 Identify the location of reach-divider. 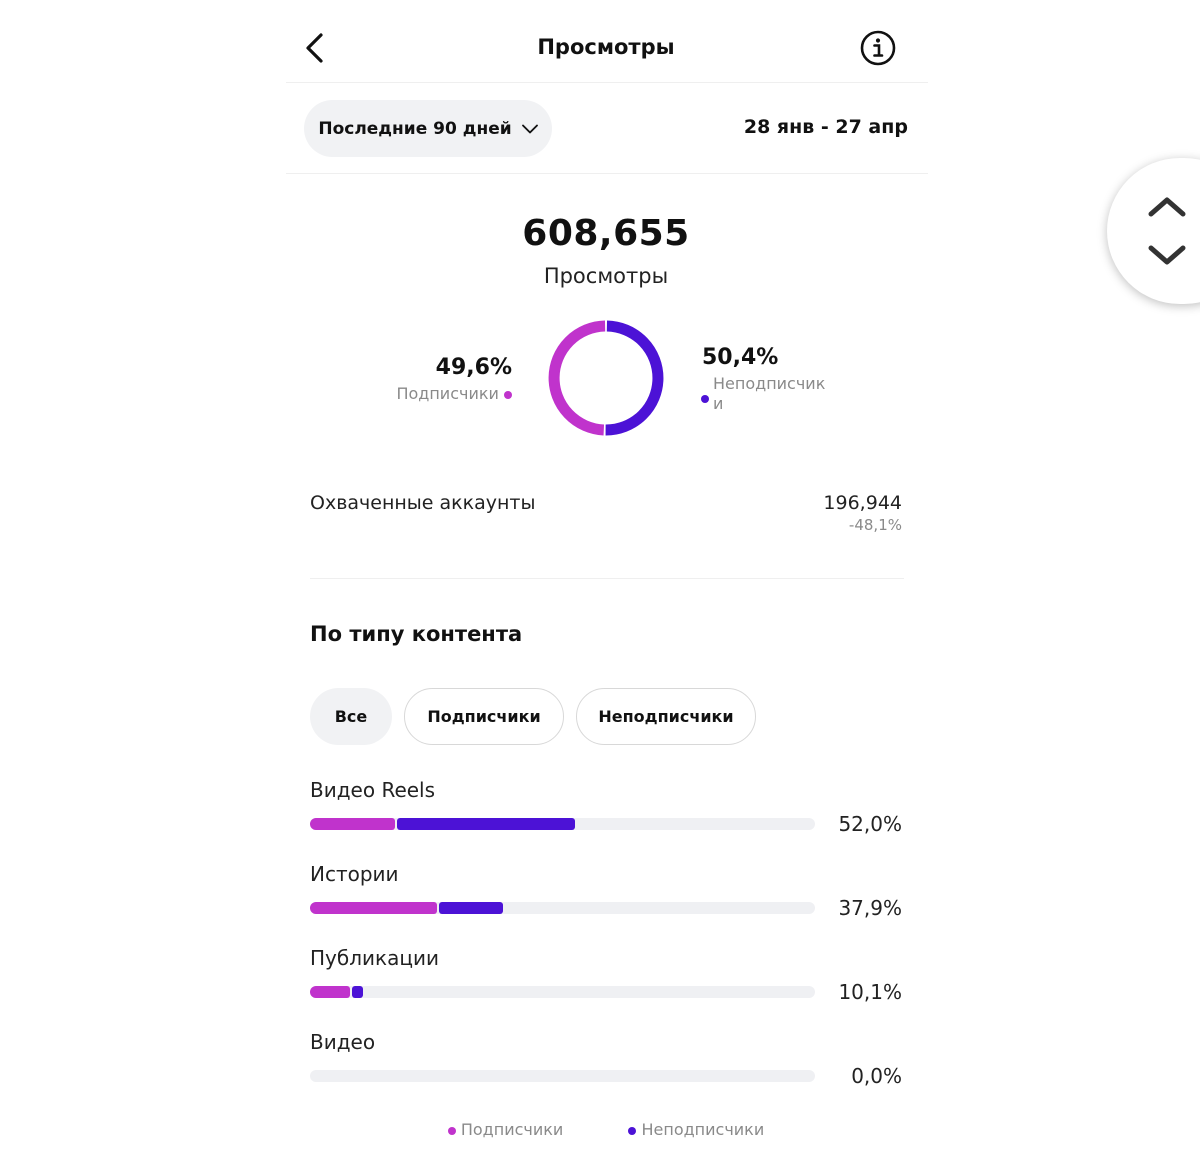
(607, 578).